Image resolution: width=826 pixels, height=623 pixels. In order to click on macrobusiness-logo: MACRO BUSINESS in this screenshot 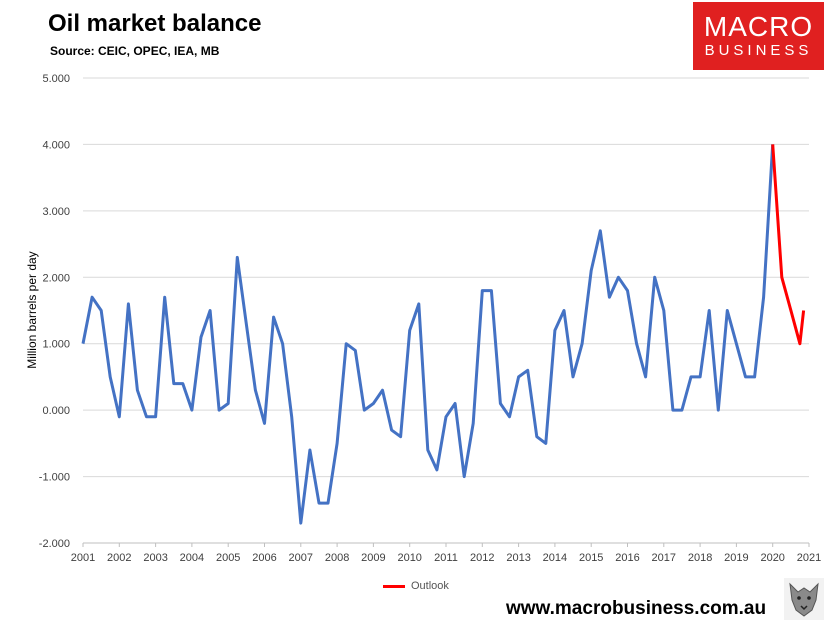, I will do `click(758, 36)`.